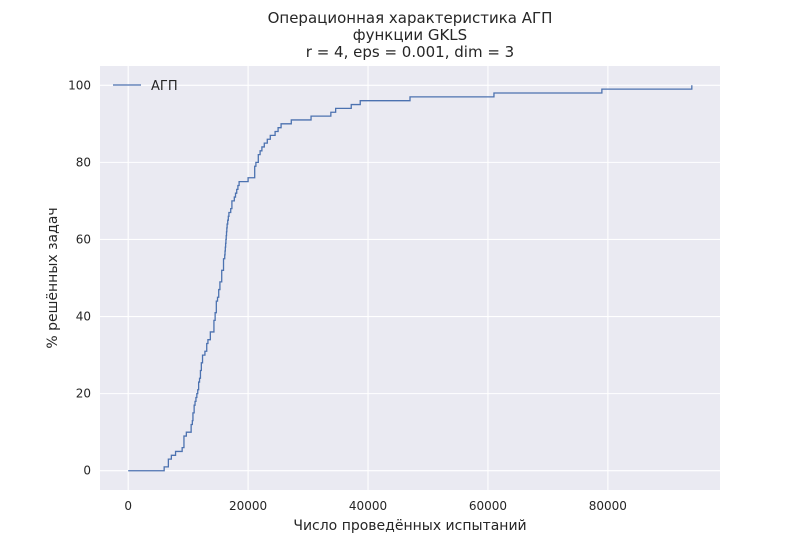 Image resolution: width=800 pixels, height=550 pixels. I want to click on y-tick-label: 80, so click(83, 162).